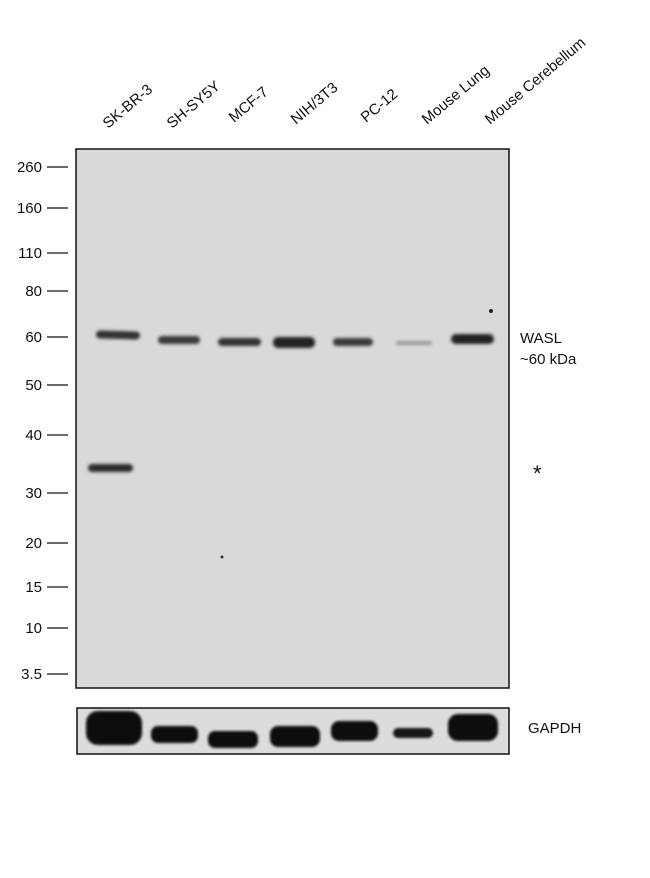 The width and height of the screenshot is (650, 878). I want to click on target-label: WASL, so click(541, 338).